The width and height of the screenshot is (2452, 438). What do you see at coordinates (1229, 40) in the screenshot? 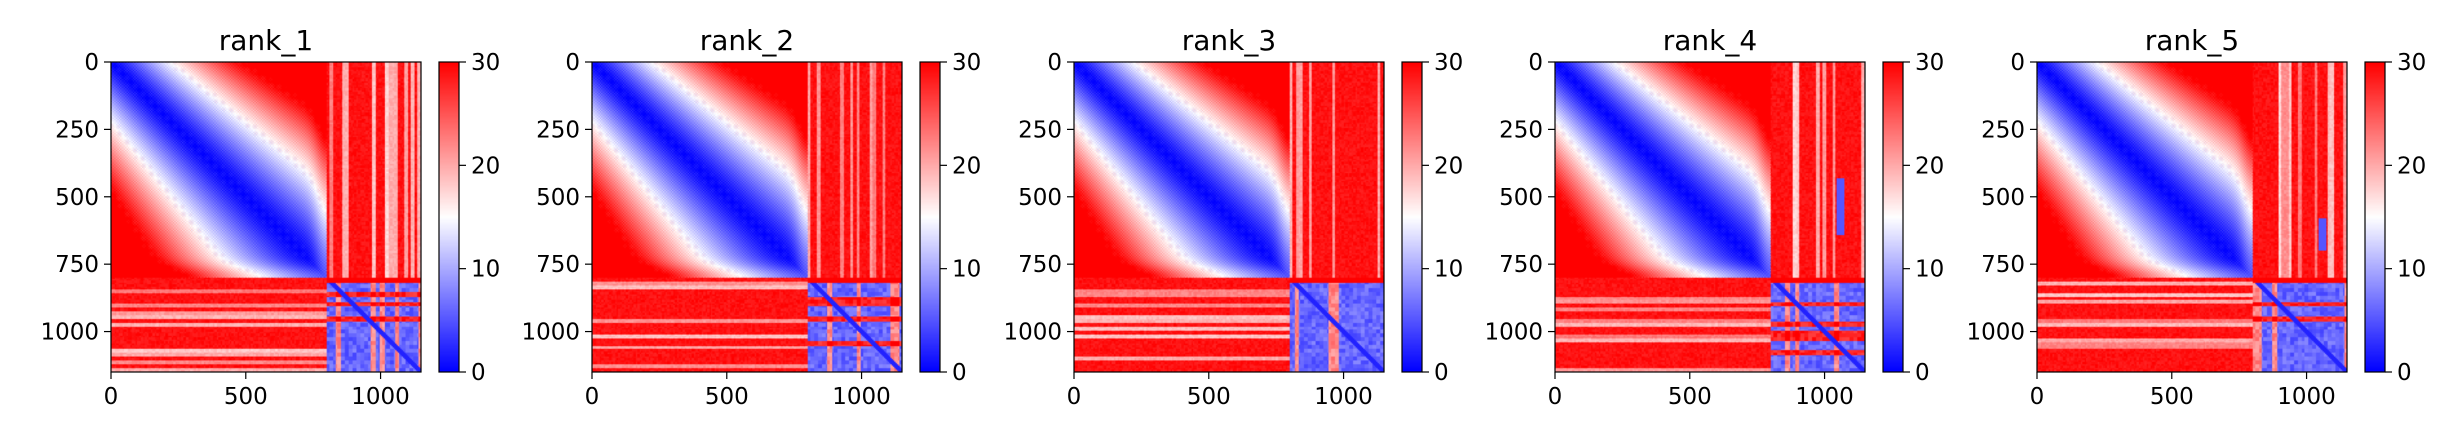
I see `panel-title: rank_3` at bounding box center [1229, 40].